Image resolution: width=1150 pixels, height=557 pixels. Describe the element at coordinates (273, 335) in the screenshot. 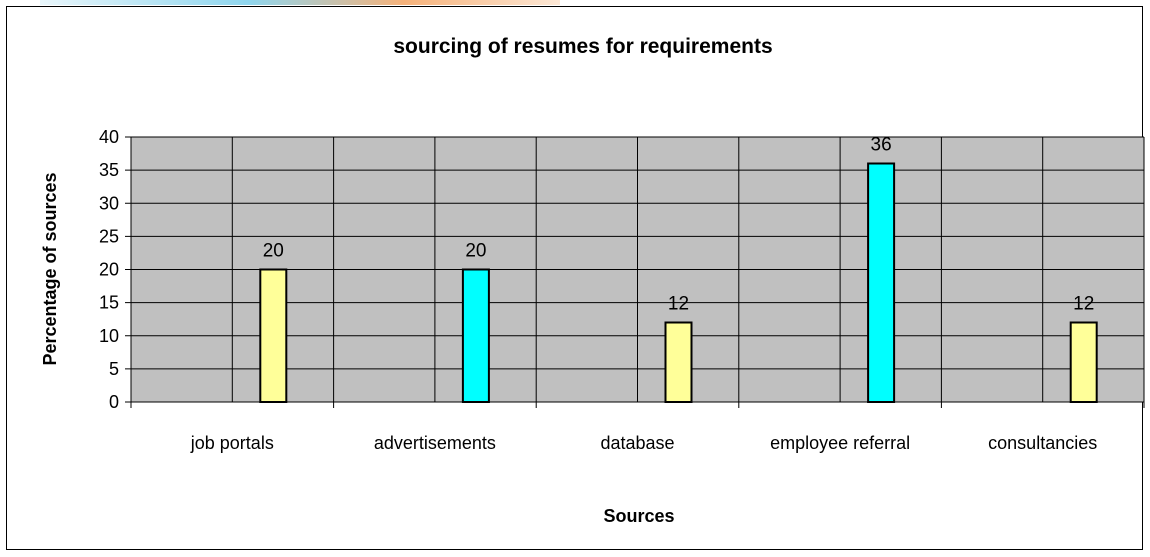

I see `bar-job-portals` at that location.